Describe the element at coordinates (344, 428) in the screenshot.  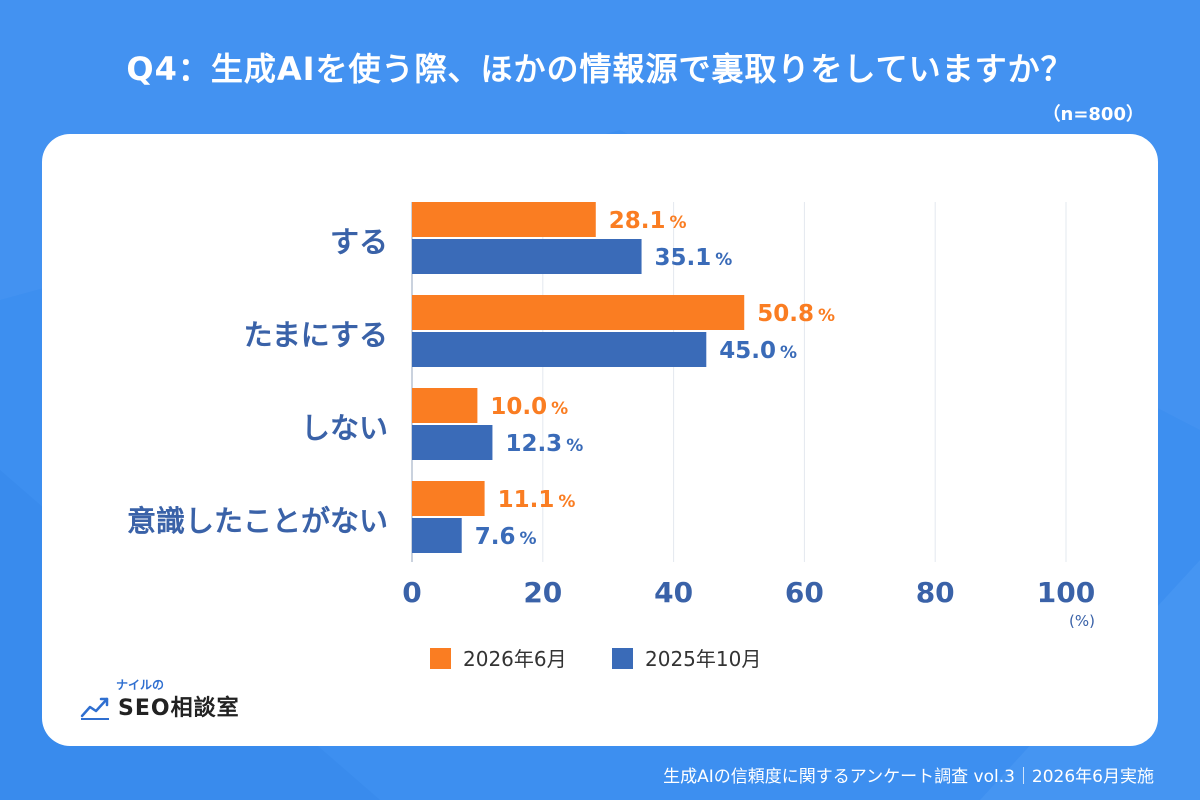
I see `category-label: しない` at that location.